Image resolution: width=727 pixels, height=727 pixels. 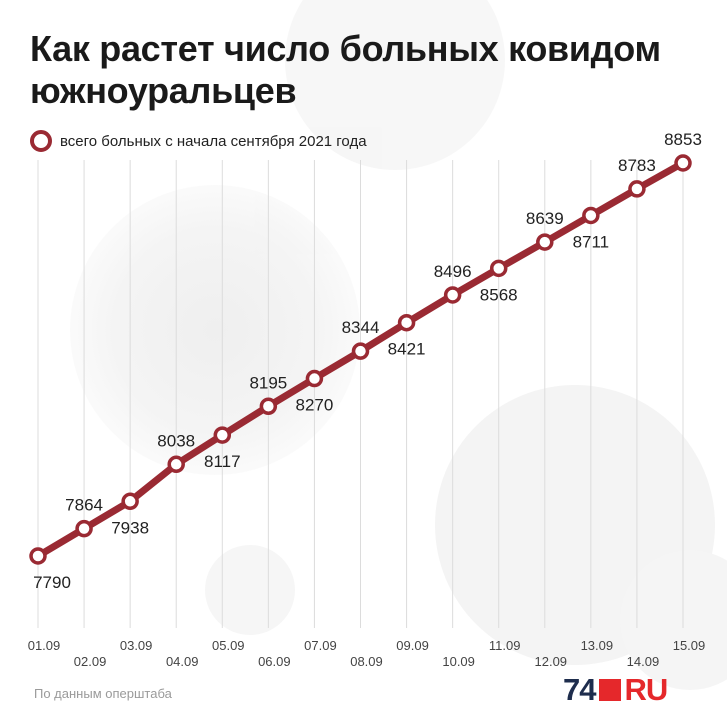 What do you see at coordinates (268, 406) in the screenshot?
I see `data-point-06.09` at bounding box center [268, 406].